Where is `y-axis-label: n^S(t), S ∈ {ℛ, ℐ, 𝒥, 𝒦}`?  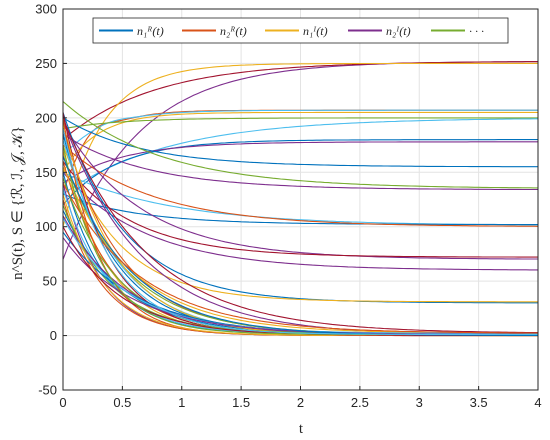 y-axis-label: n^S(t), S ∈ {ℛ, ℐ, 𝒥, 𝒦} is located at coordinates (18, 203).